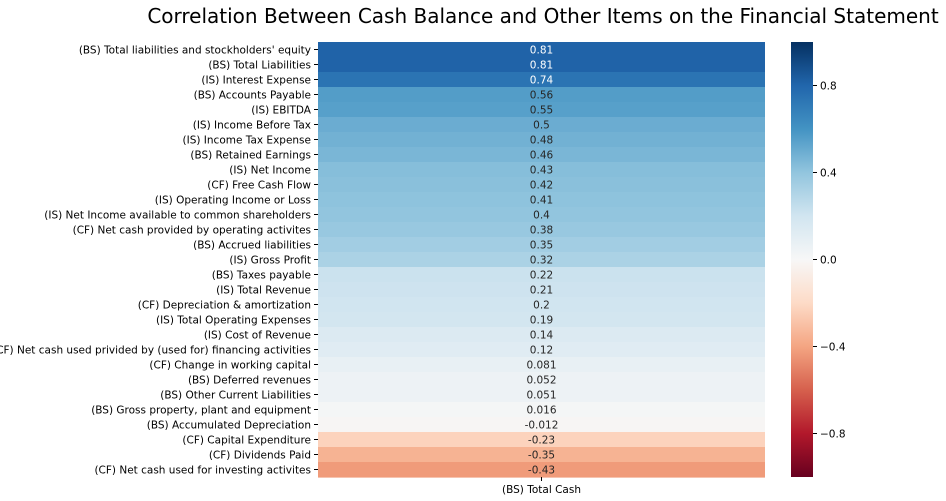  I want to click on row-label: (IS) Gross Profit, so click(270, 261).